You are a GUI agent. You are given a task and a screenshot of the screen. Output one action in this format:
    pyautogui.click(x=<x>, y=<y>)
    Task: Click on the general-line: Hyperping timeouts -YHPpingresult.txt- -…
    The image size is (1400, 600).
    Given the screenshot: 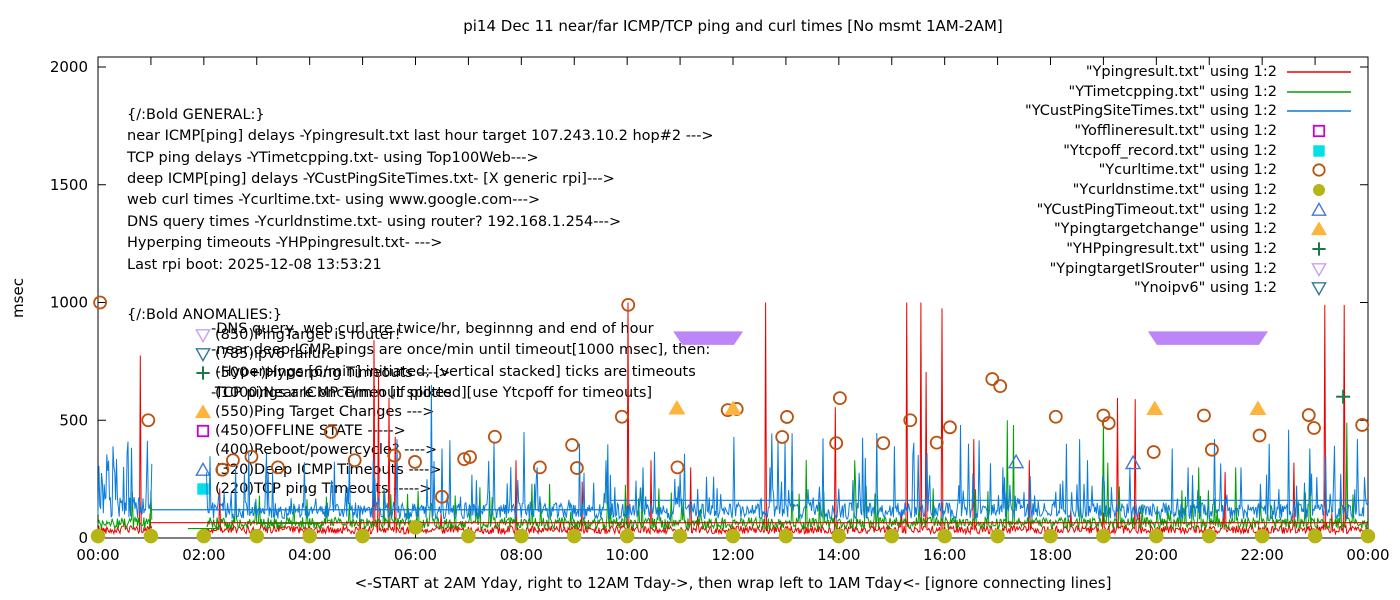 What is the action you would take?
    pyautogui.click(x=285, y=243)
    